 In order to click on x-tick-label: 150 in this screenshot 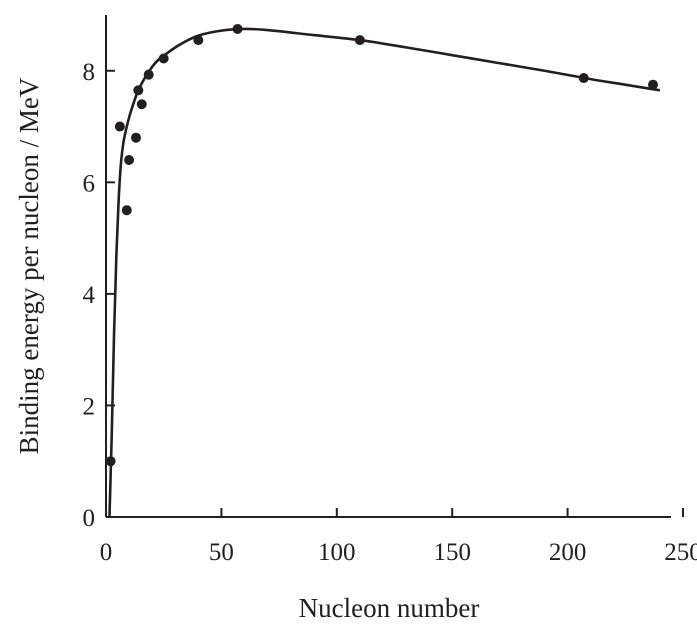, I will do `click(452, 552)`.